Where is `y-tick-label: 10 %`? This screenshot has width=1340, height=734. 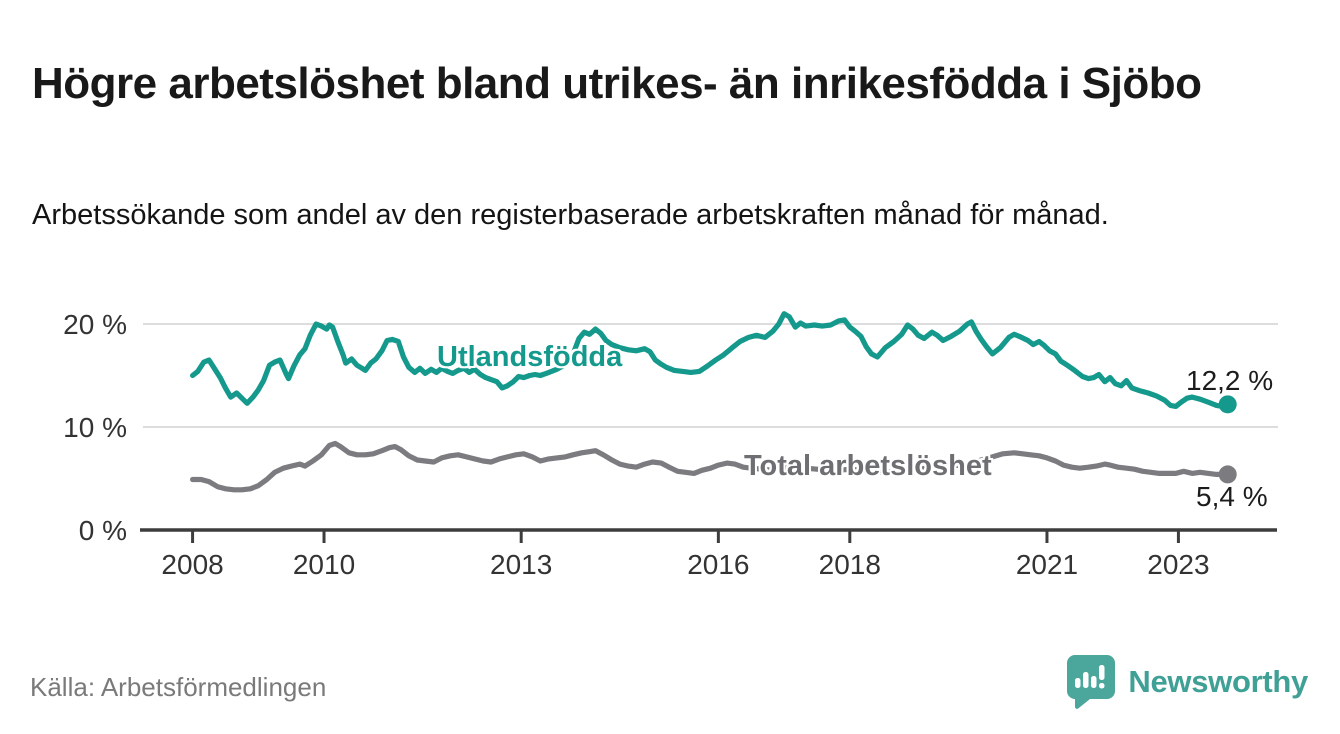
y-tick-label: 10 % is located at coordinates (95, 427).